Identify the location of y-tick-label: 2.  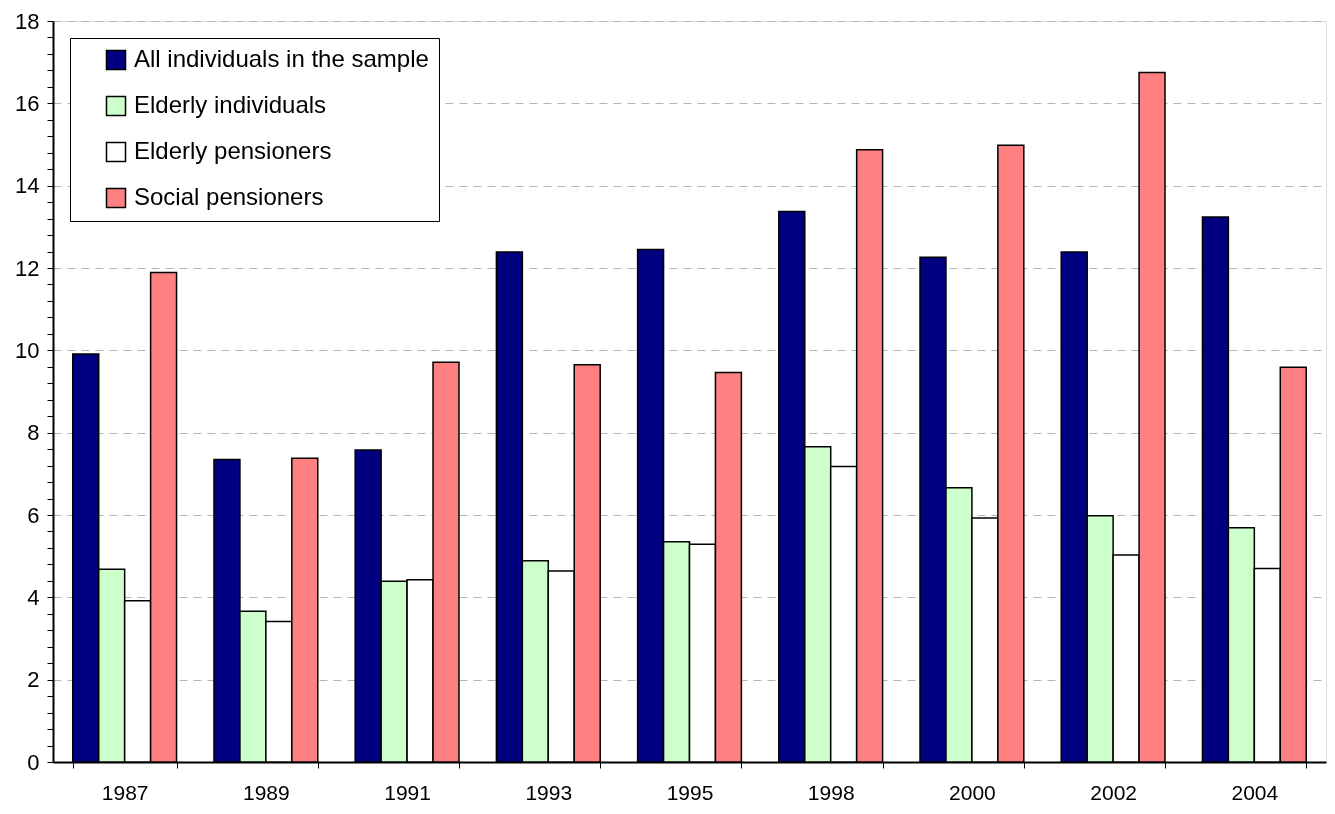
(33, 680).